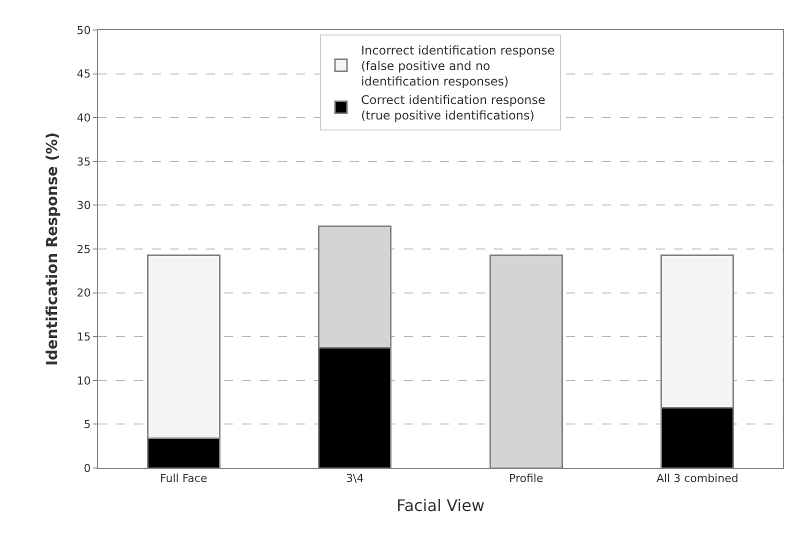 Image resolution: width=803 pixels, height=560 pixels. What do you see at coordinates (83, 30) in the screenshot?
I see `y-tick-label: 50` at bounding box center [83, 30].